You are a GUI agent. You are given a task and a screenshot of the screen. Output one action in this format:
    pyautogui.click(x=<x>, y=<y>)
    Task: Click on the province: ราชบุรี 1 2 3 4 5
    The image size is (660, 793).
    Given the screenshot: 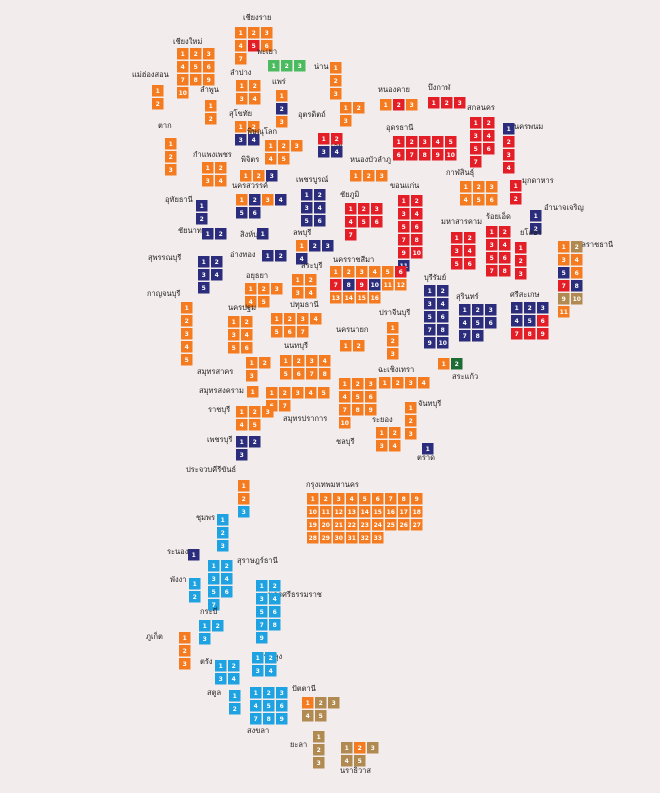 What is the action you would take?
    pyautogui.click(x=241, y=418)
    